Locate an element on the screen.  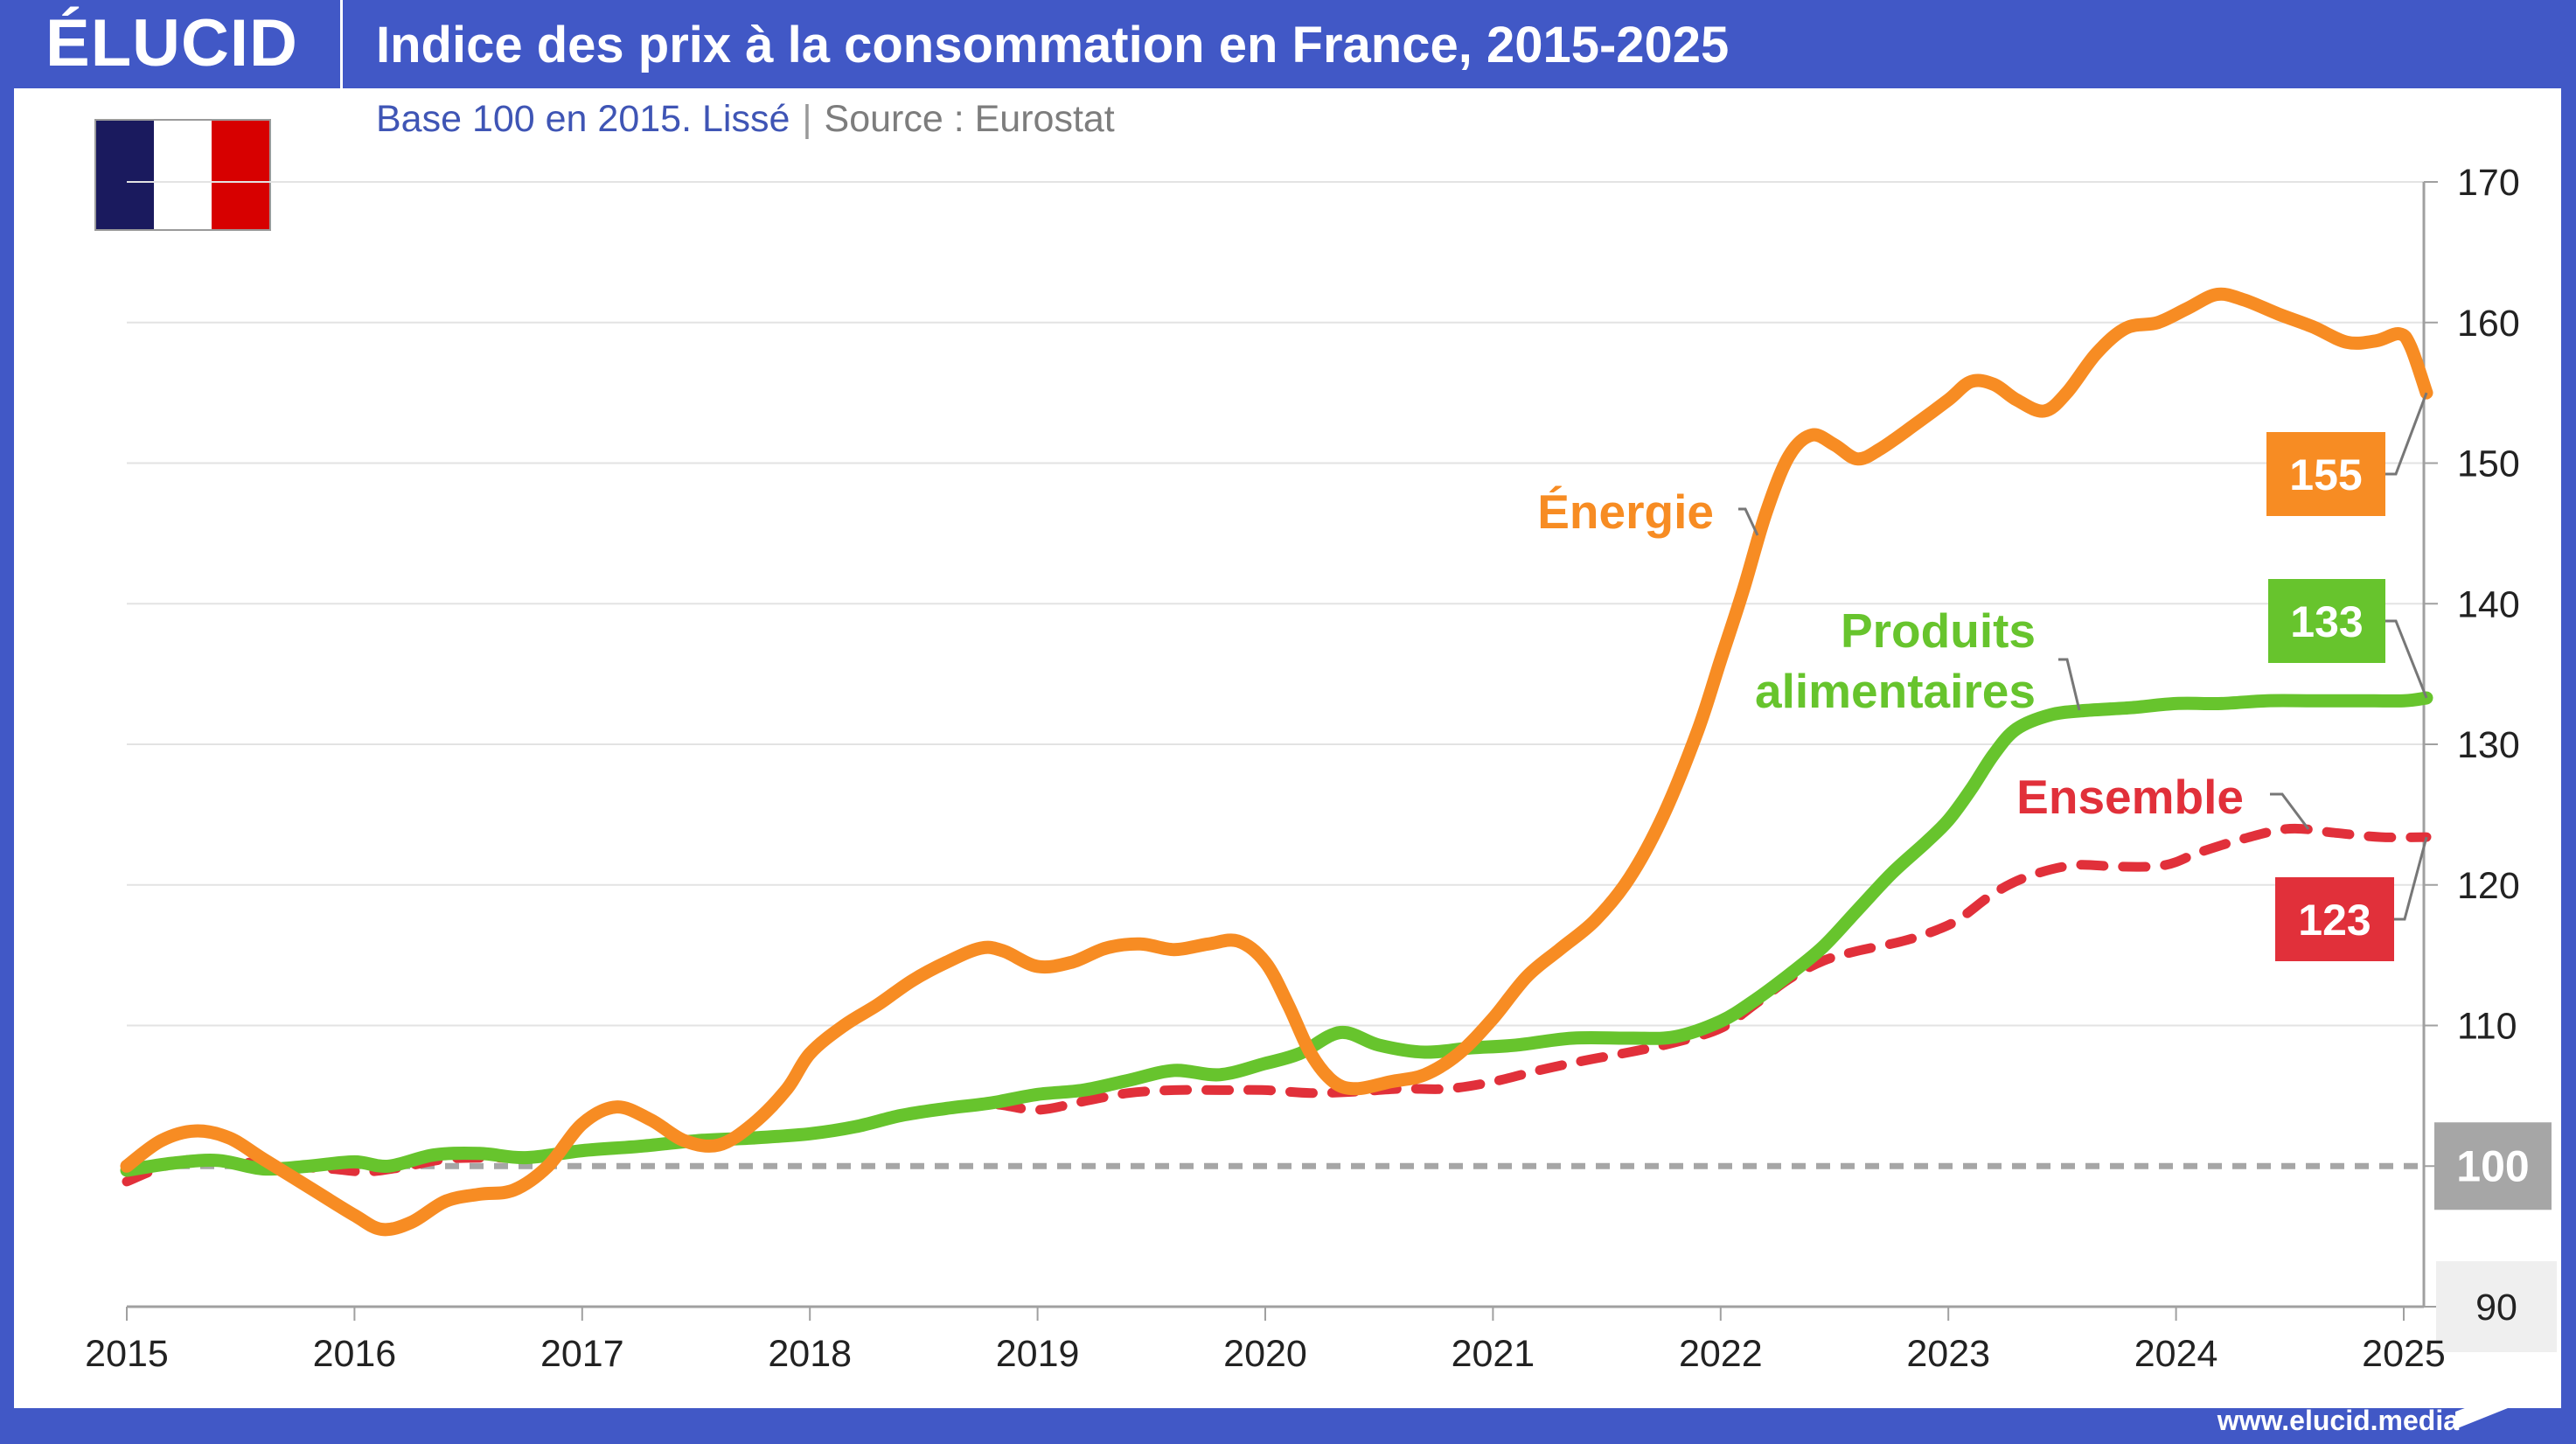
x-tick-label-2016: 2016 is located at coordinates (355, 1354).